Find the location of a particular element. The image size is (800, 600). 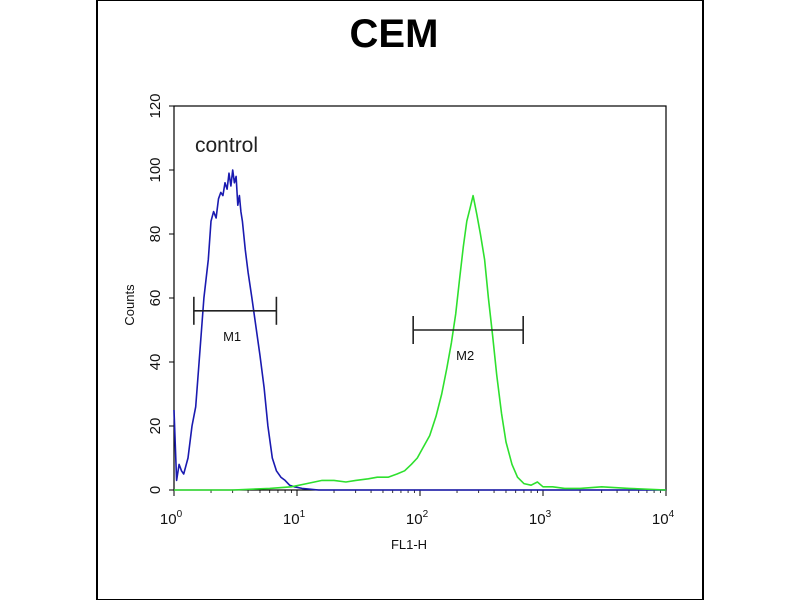

x-tick-label: 10³ is located at coordinates (540, 518).